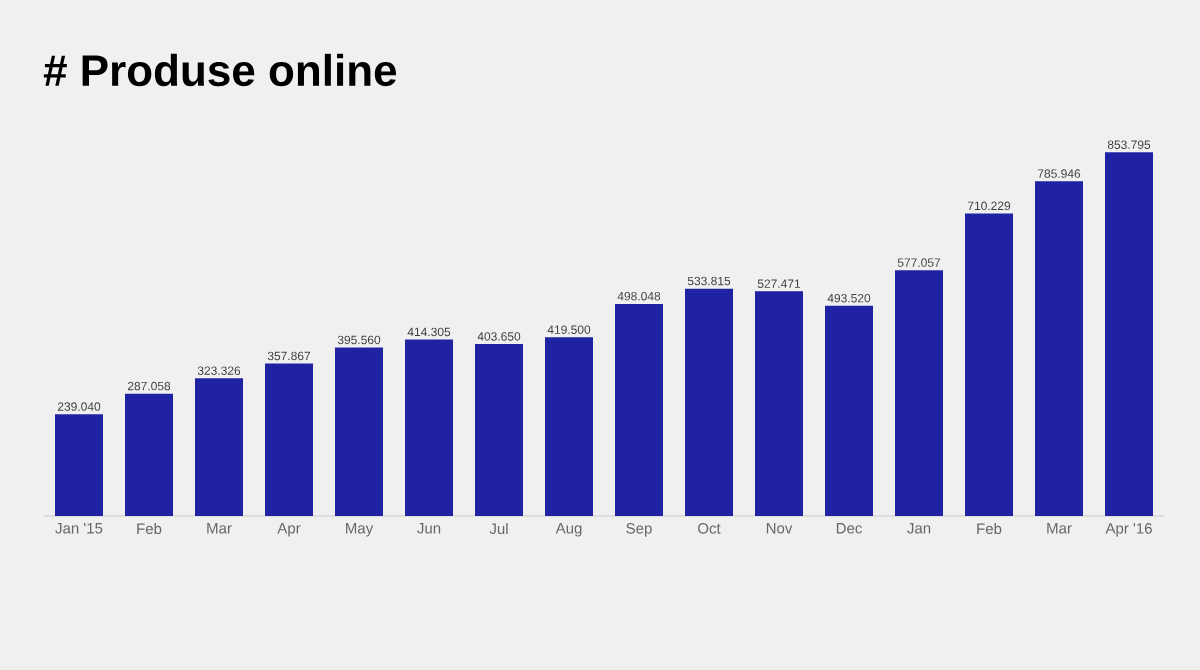  Describe the element at coordinates (220, 70) in the screenshot. I see `chart-title: # Produse online` at that location.